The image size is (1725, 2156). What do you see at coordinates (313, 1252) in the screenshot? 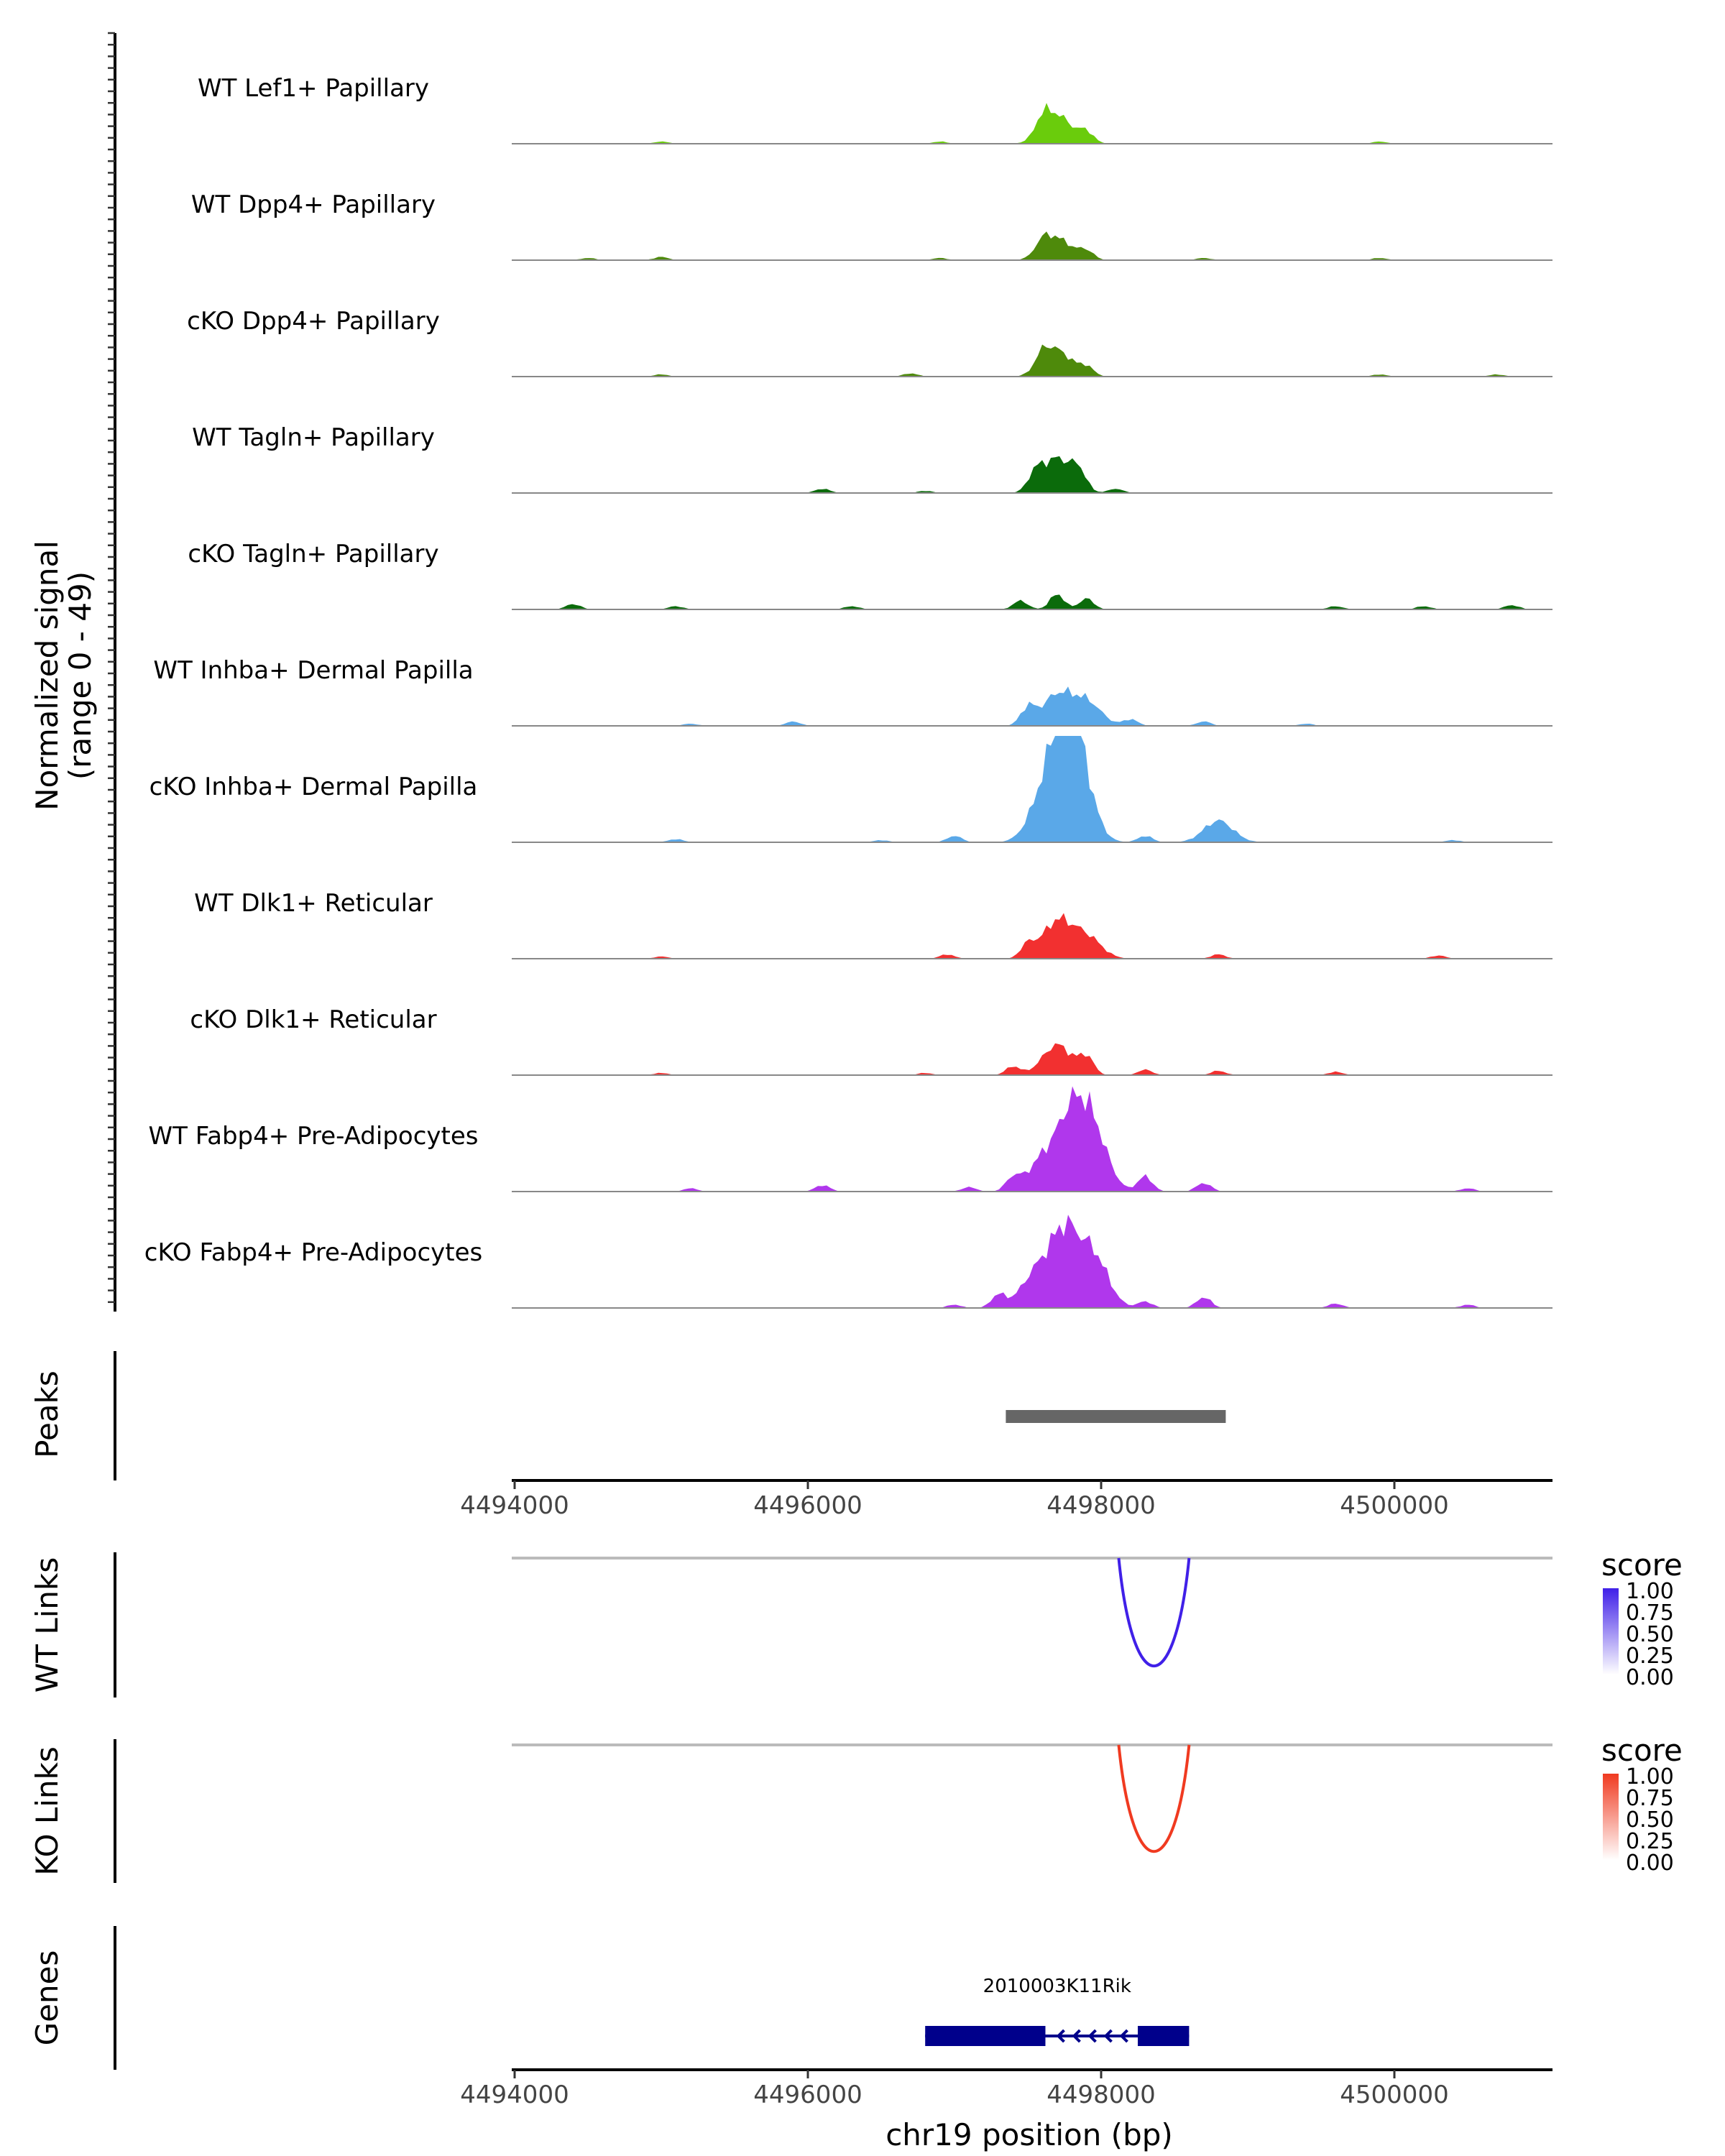
I see `track-label: cKO Fabp4+ Pre-Adipocytes` at bounding box center [313, 1252].